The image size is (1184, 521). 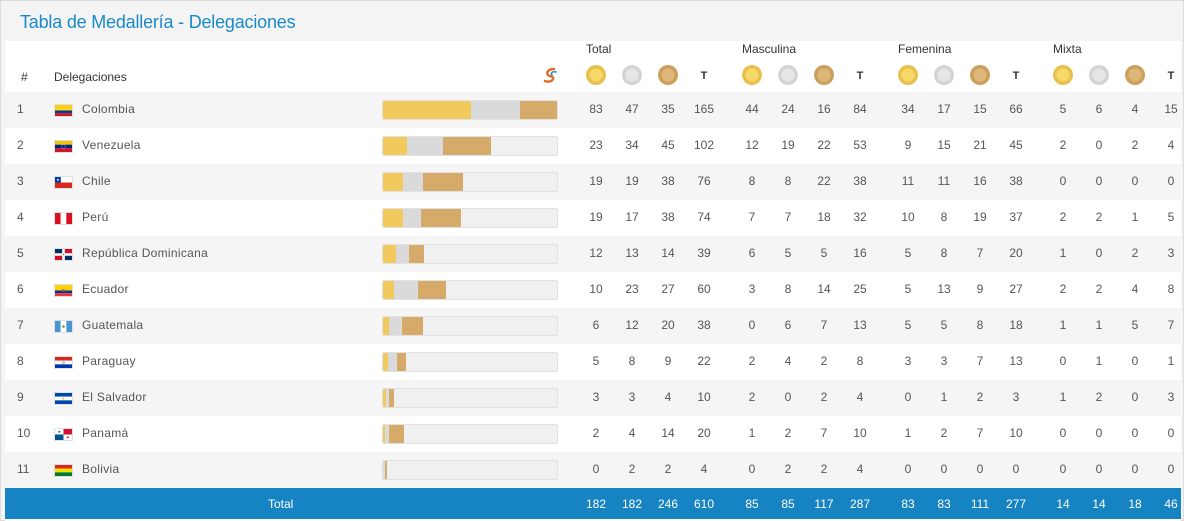 What do you see at coordinates (593, 326) in the screenshot?
I see `table-row: 7 Guatemala 6 12 20 38 0 6 7 13 5 5 8 18 1 1 5 7` at bounding box center [593, 326].